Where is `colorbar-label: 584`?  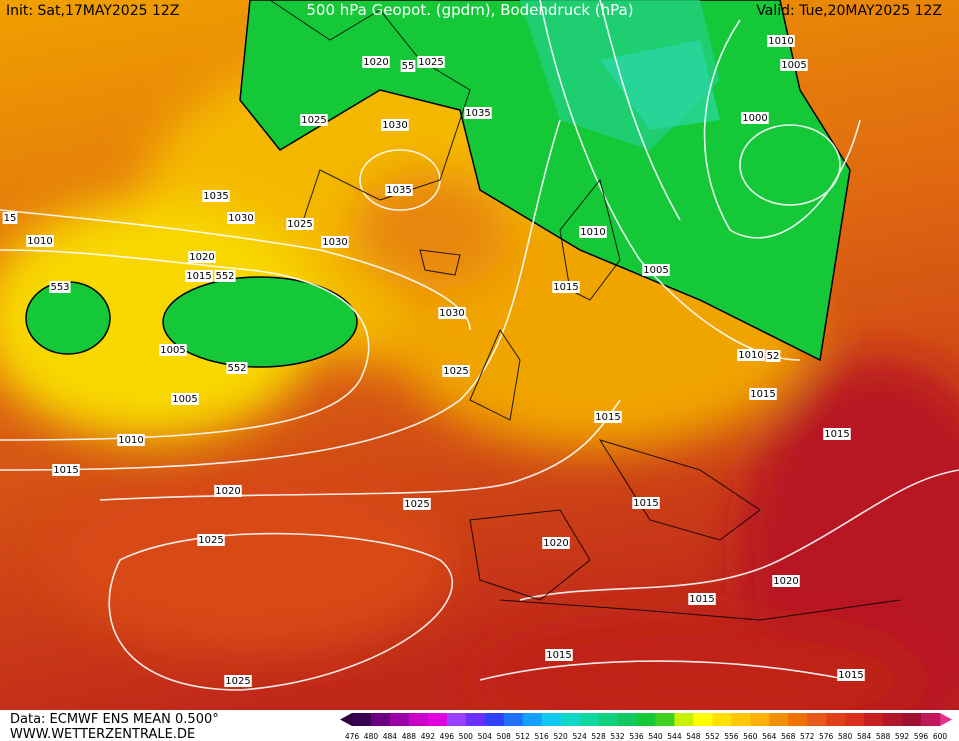
colorbar-label: 584 is located at coordinates (864, 736).